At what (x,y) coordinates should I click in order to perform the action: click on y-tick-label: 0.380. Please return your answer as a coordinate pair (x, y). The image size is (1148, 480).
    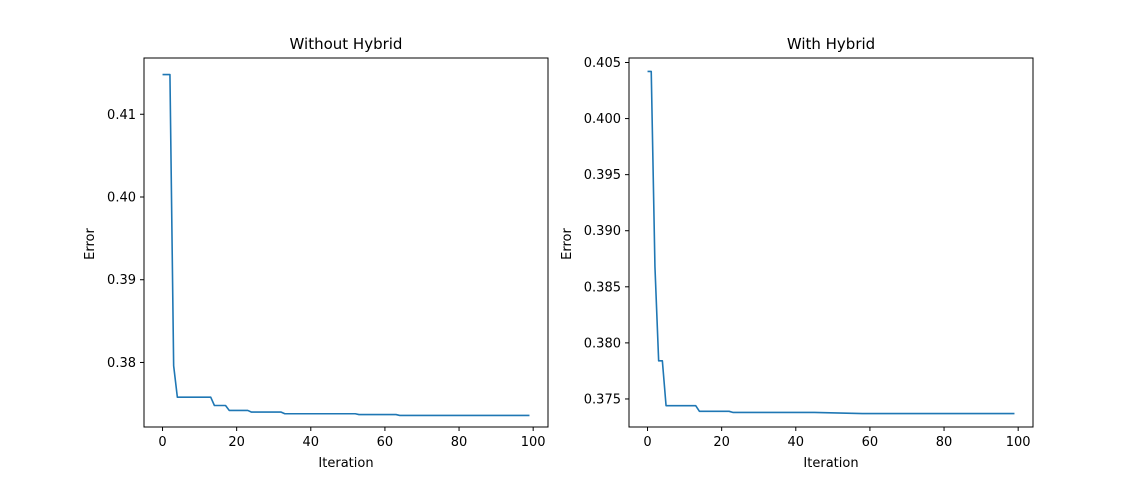
    Looking at the image, I should click on (602, 343).